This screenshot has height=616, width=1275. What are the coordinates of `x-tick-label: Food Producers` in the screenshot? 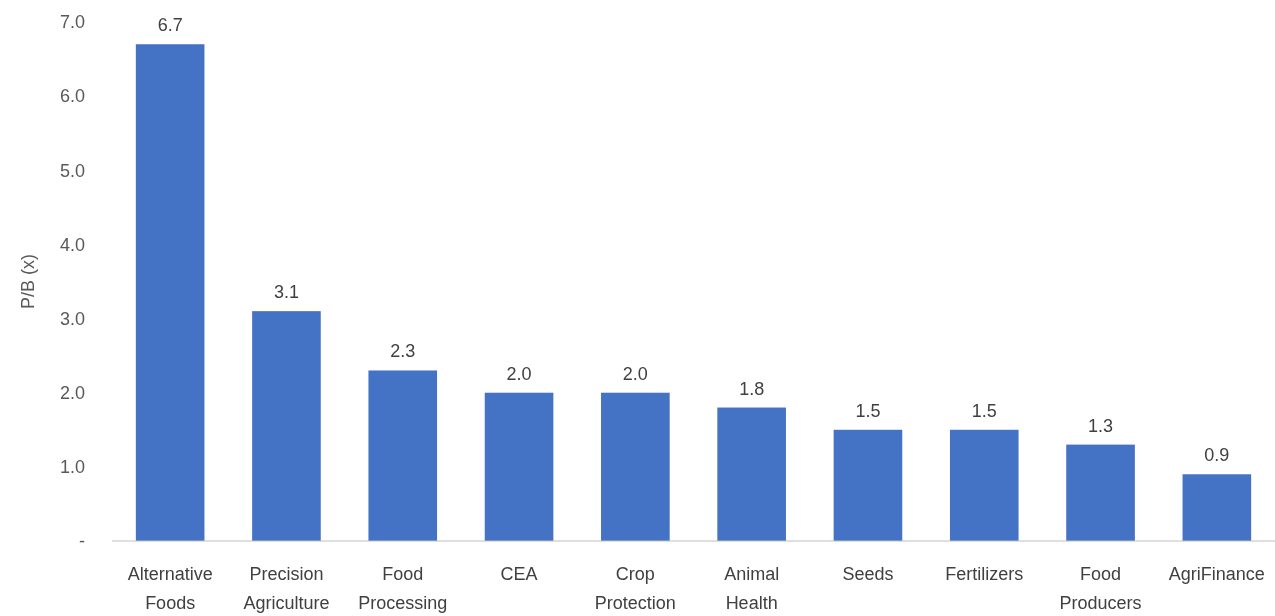 It's located at (1100, 588).